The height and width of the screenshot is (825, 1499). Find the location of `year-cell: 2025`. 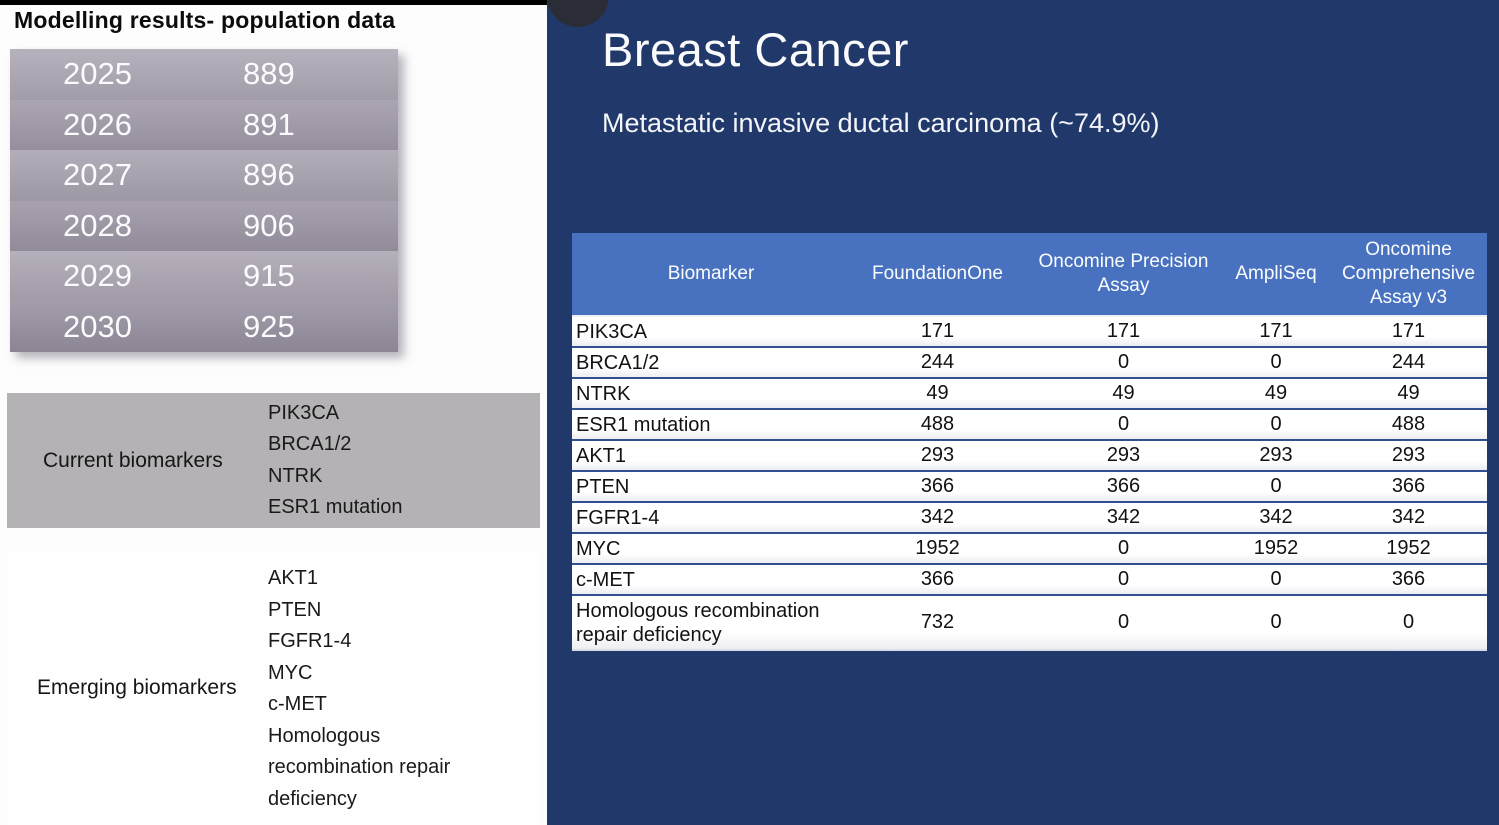

year-cell: 2025 is located at coordinates (97, 74).